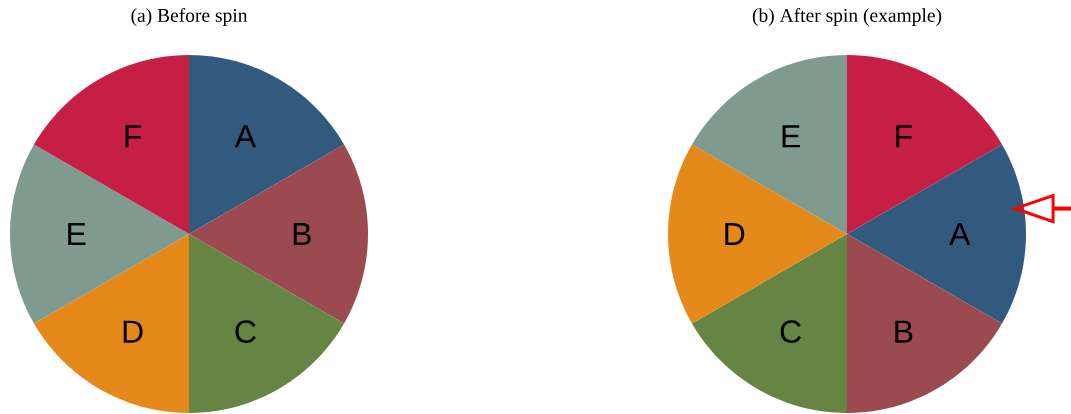 The image size is (1071, 414). What do you see at coordinates (847, 17) in the screenshot?
I see `chart-title: (b) After spin (example)` at bounding box center [847, 17].